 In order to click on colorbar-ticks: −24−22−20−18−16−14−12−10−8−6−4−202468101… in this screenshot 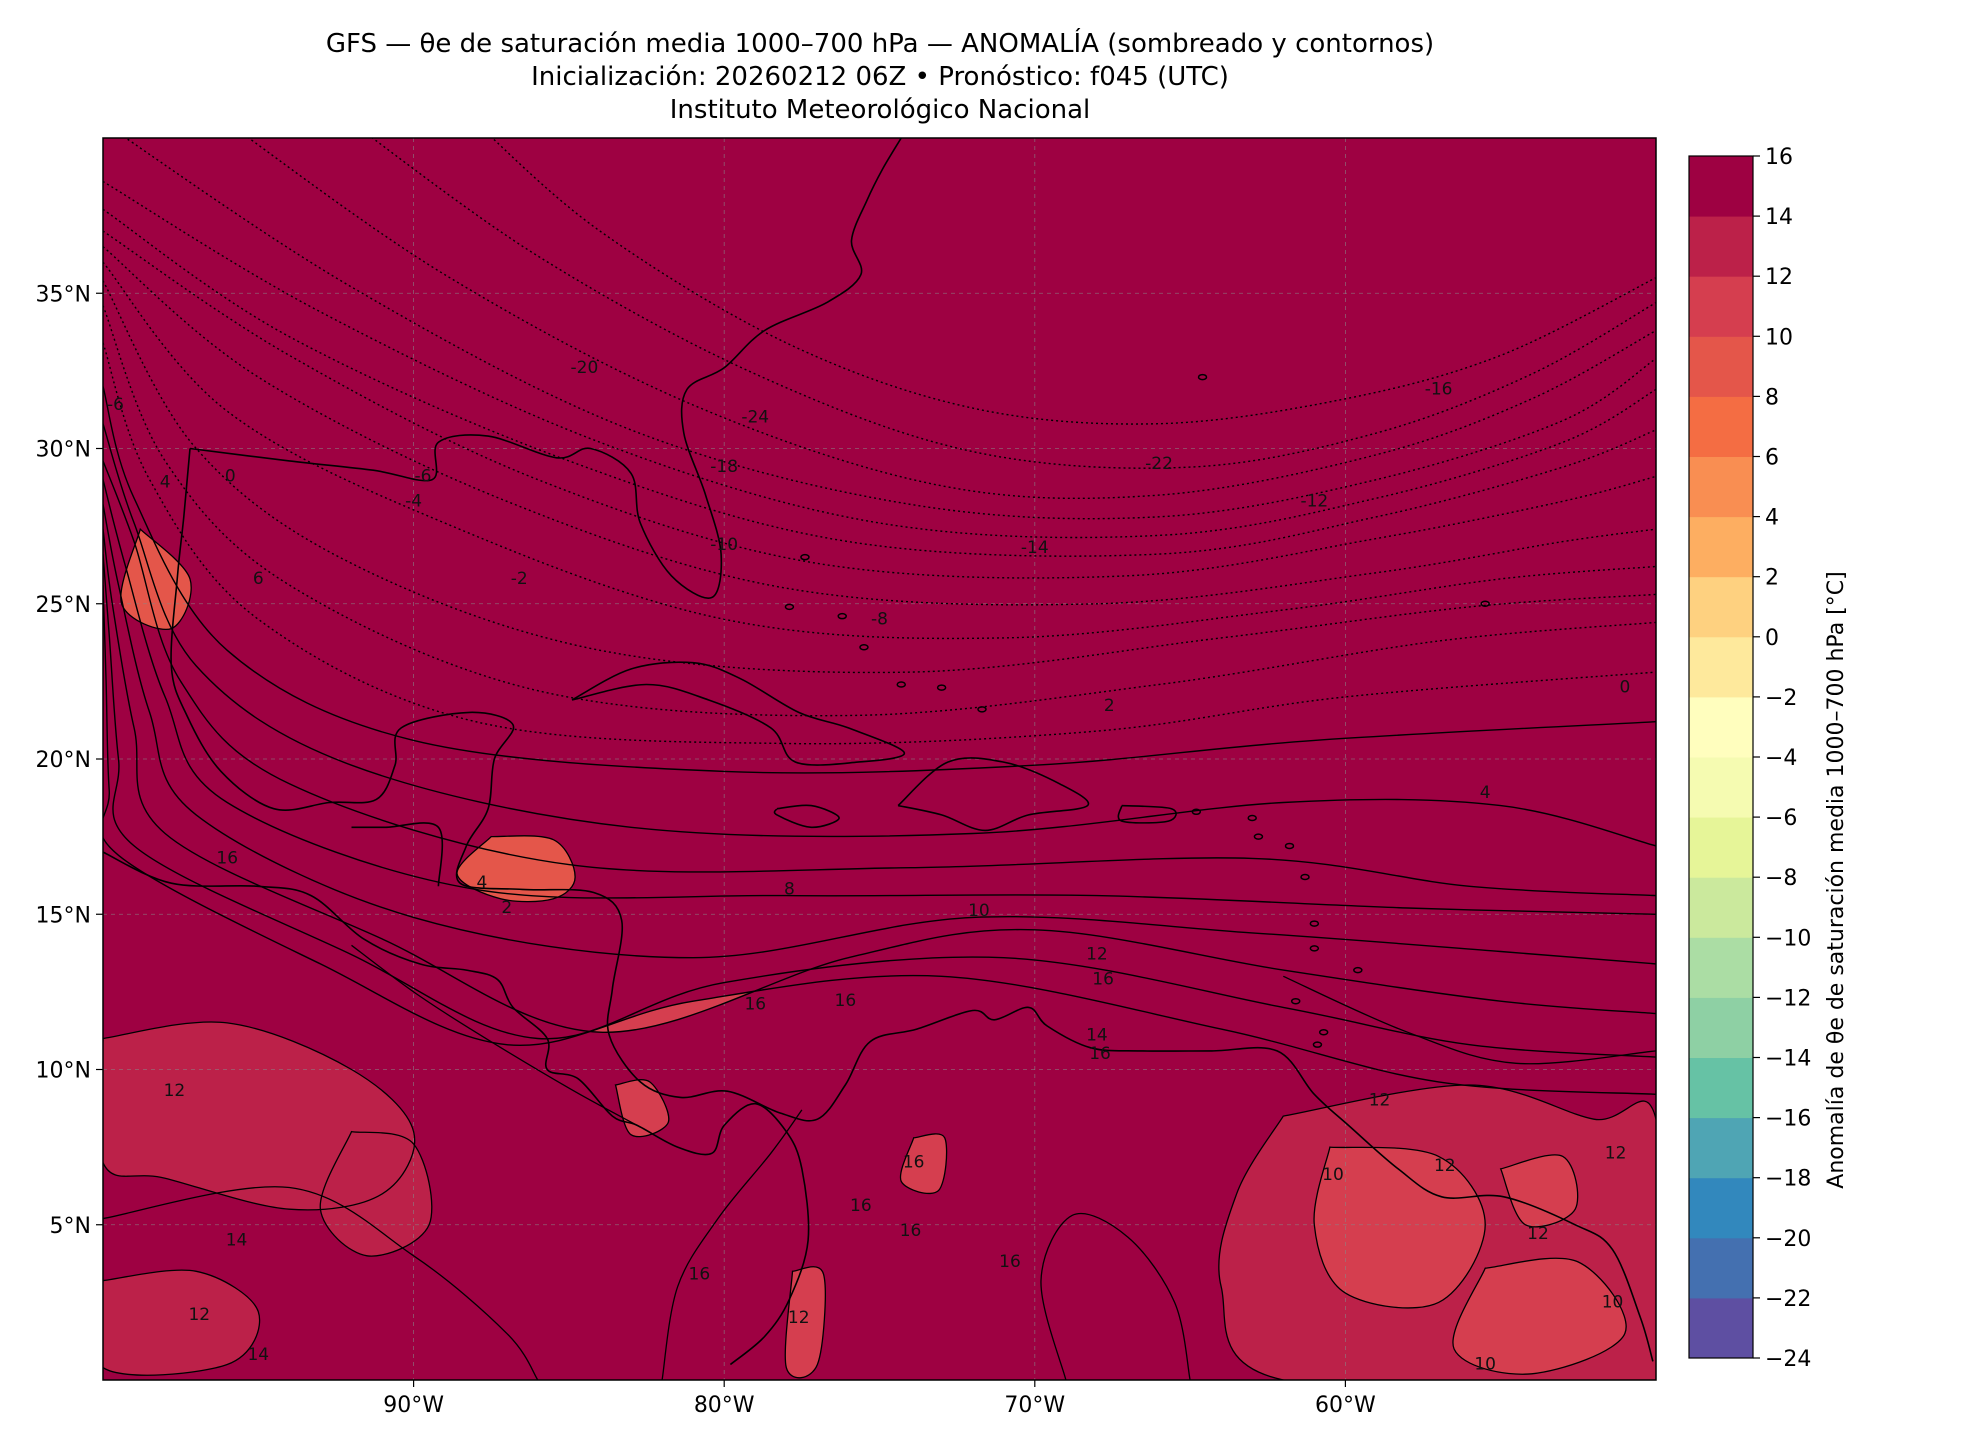, I will do `click(1782, 758)`.